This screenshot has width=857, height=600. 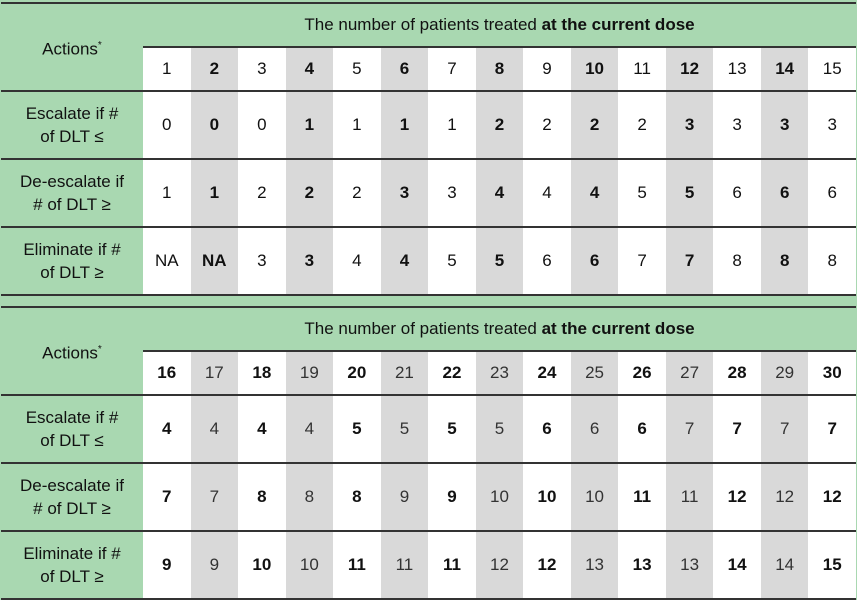 What do you see at coordinates (689, 373) in the screenshot?
I see `patient-count-cell: 27` at bounding box center [689, 373].